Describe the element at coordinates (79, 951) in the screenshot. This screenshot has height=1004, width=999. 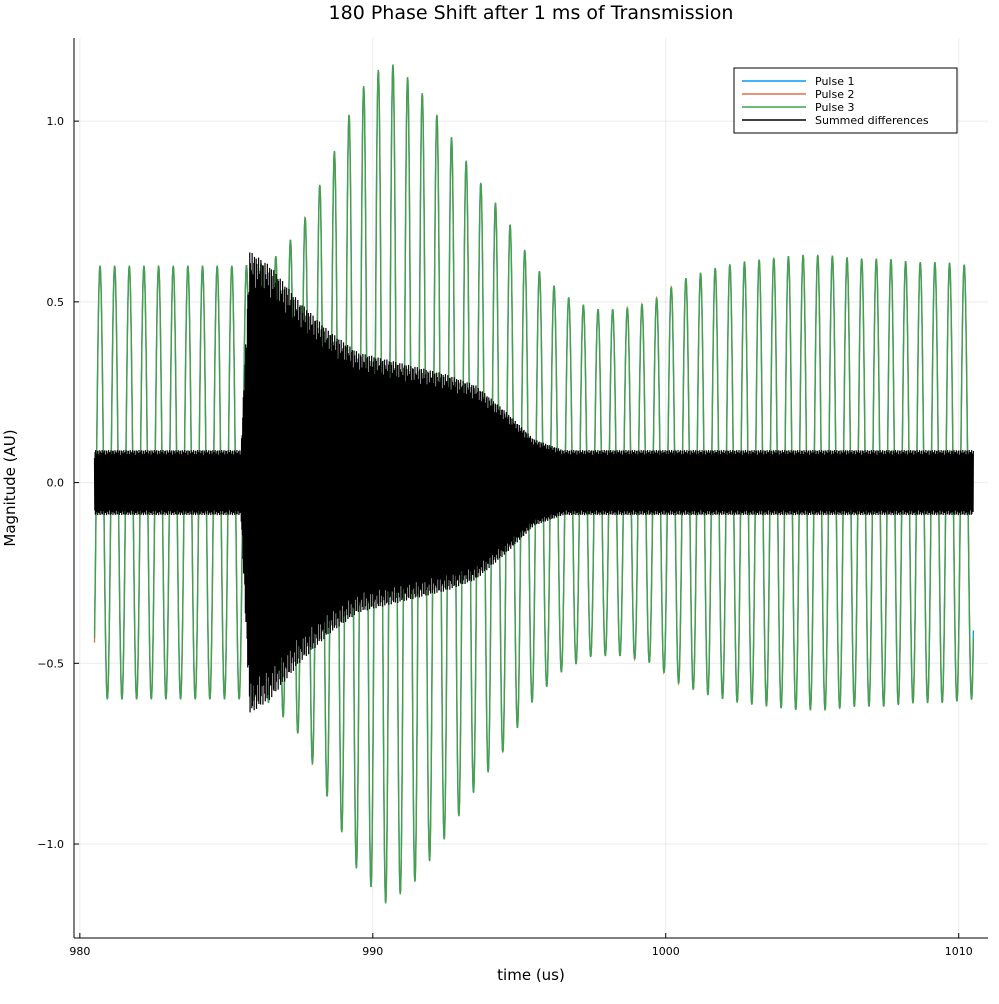
I see `x-tick-label: 980` at that location.